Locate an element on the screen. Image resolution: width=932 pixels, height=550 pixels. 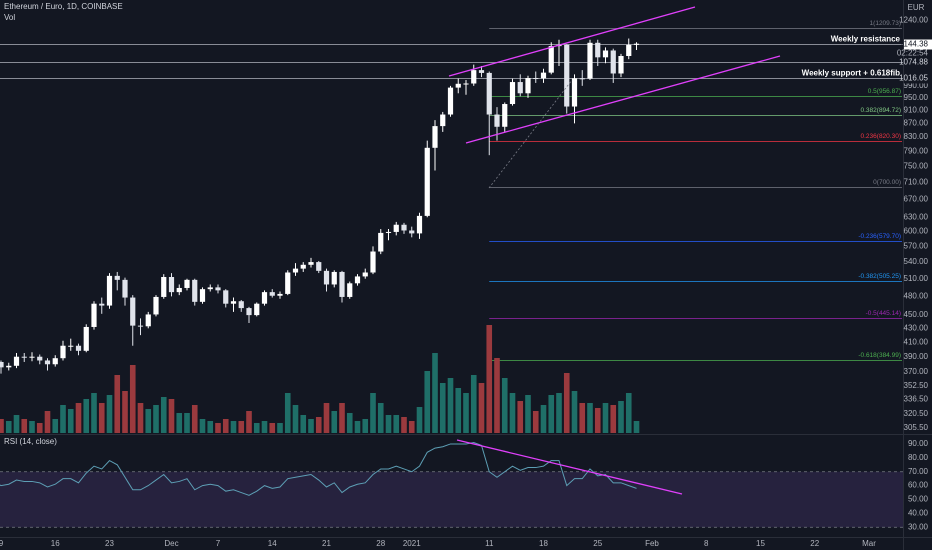
y-tick-label: 790.00 is located at coordinates (916, 151).